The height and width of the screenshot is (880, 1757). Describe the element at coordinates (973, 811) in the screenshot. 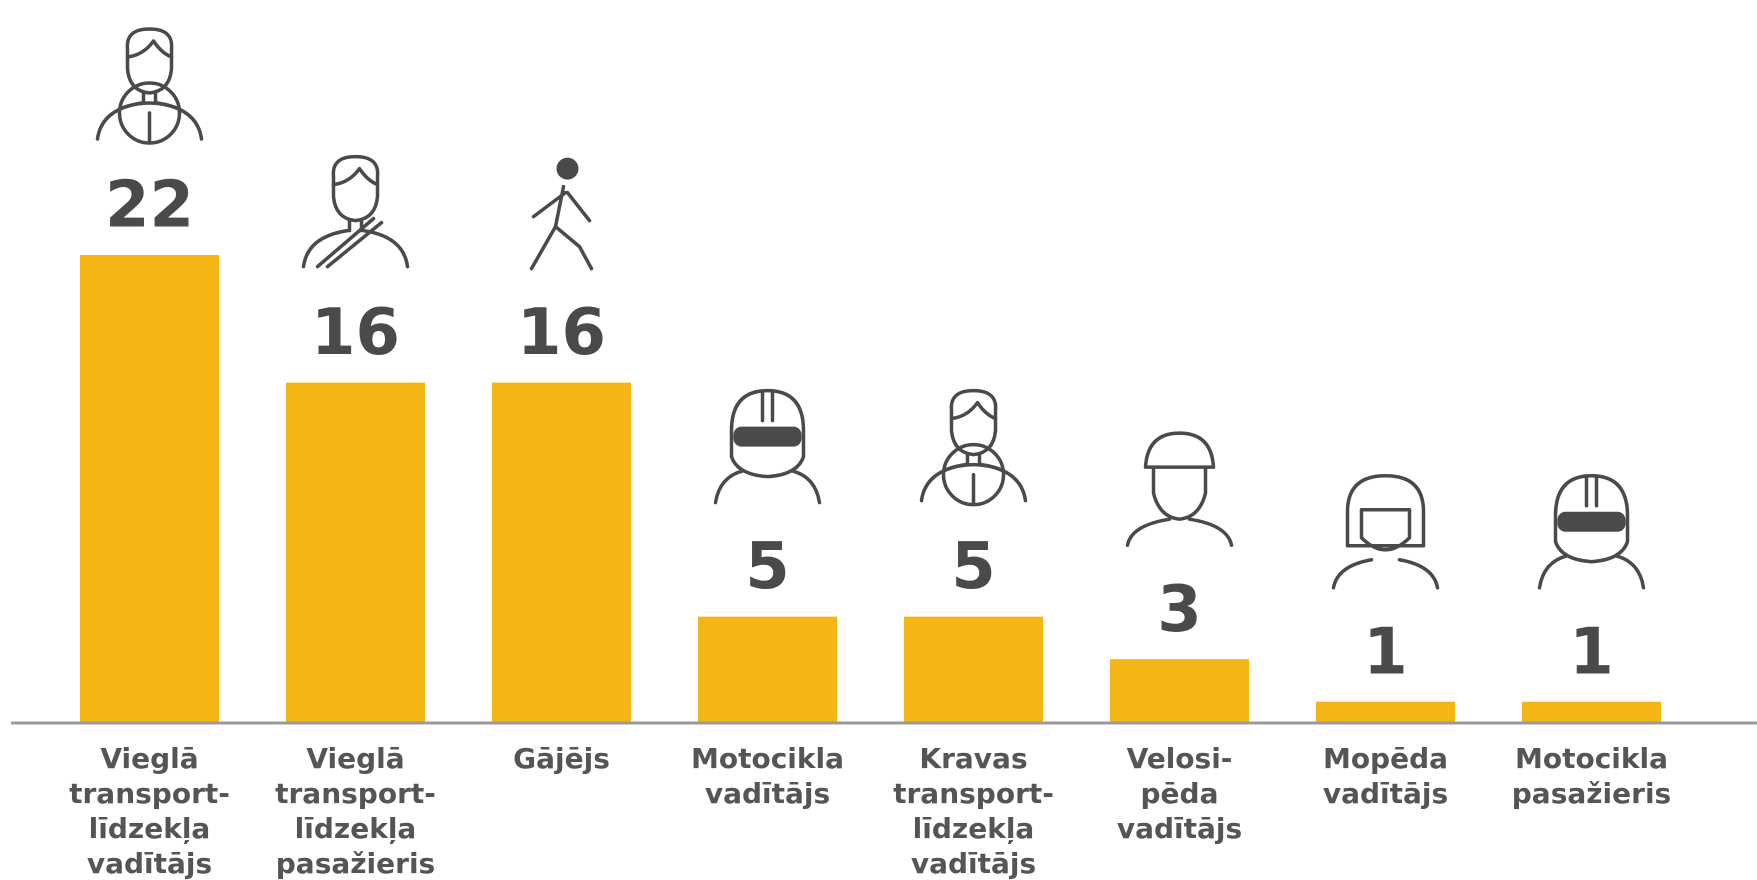

I see `x-tick-label: Kravas transport-līdzekļa vadītājs` at that location.